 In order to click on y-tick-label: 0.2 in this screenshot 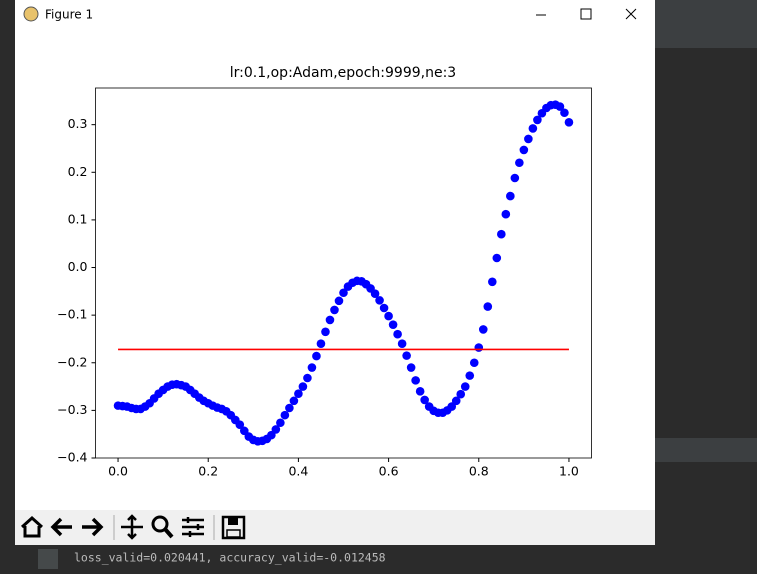, I will do `click(78, 171)`.